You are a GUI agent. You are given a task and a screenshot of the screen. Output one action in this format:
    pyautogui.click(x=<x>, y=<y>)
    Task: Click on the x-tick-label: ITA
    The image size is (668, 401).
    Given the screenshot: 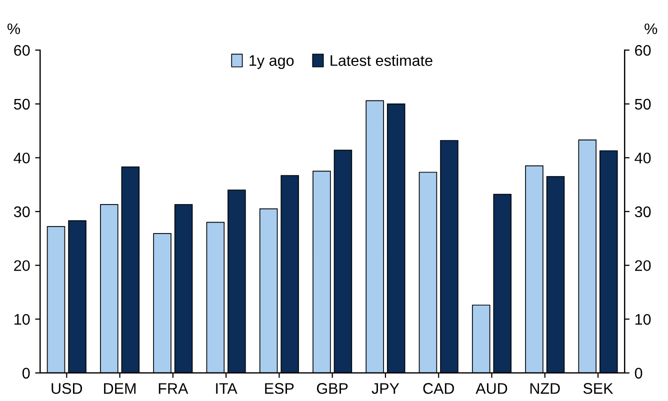 What is the action you would take?
    pyautogui.click(x=227, y=388)
    